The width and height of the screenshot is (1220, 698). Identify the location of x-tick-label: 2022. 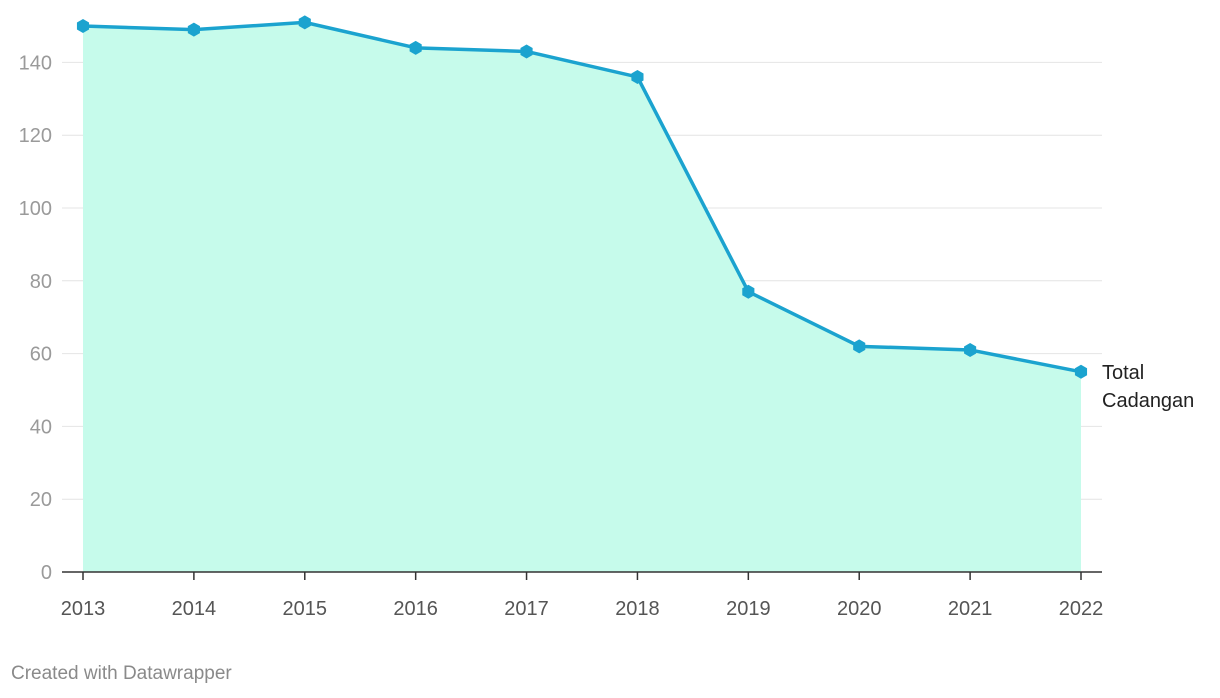
(1081, 609).